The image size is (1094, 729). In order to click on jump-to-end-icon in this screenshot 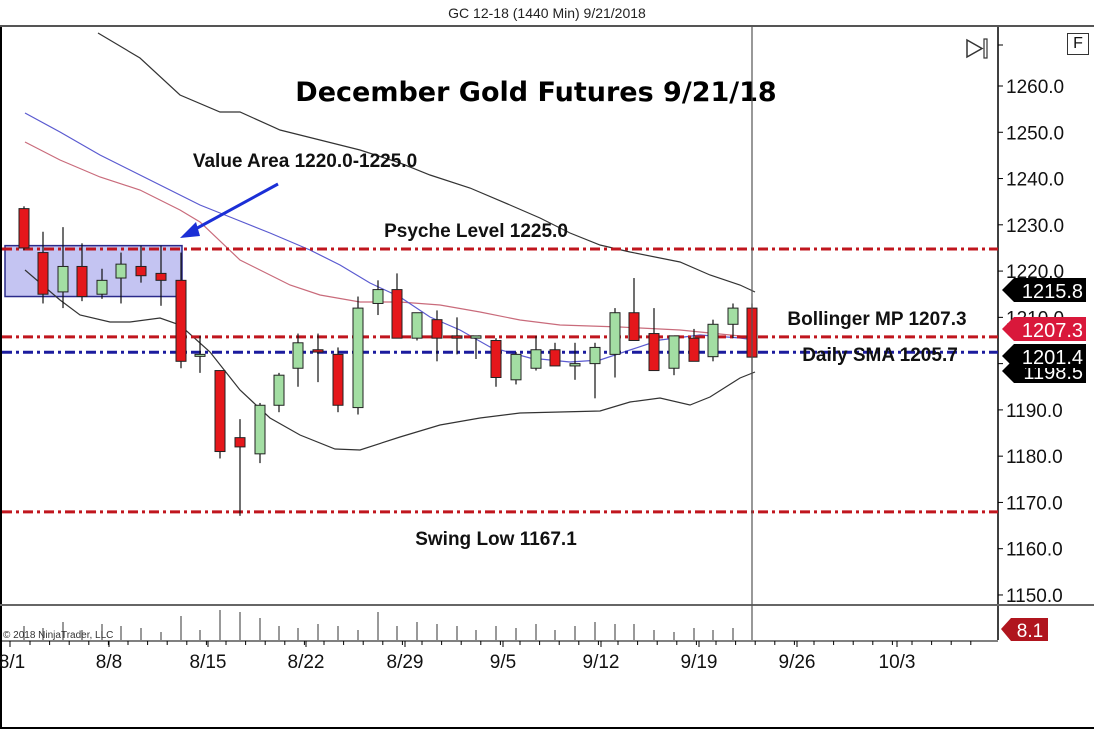, I will do `click(975, 48)`.